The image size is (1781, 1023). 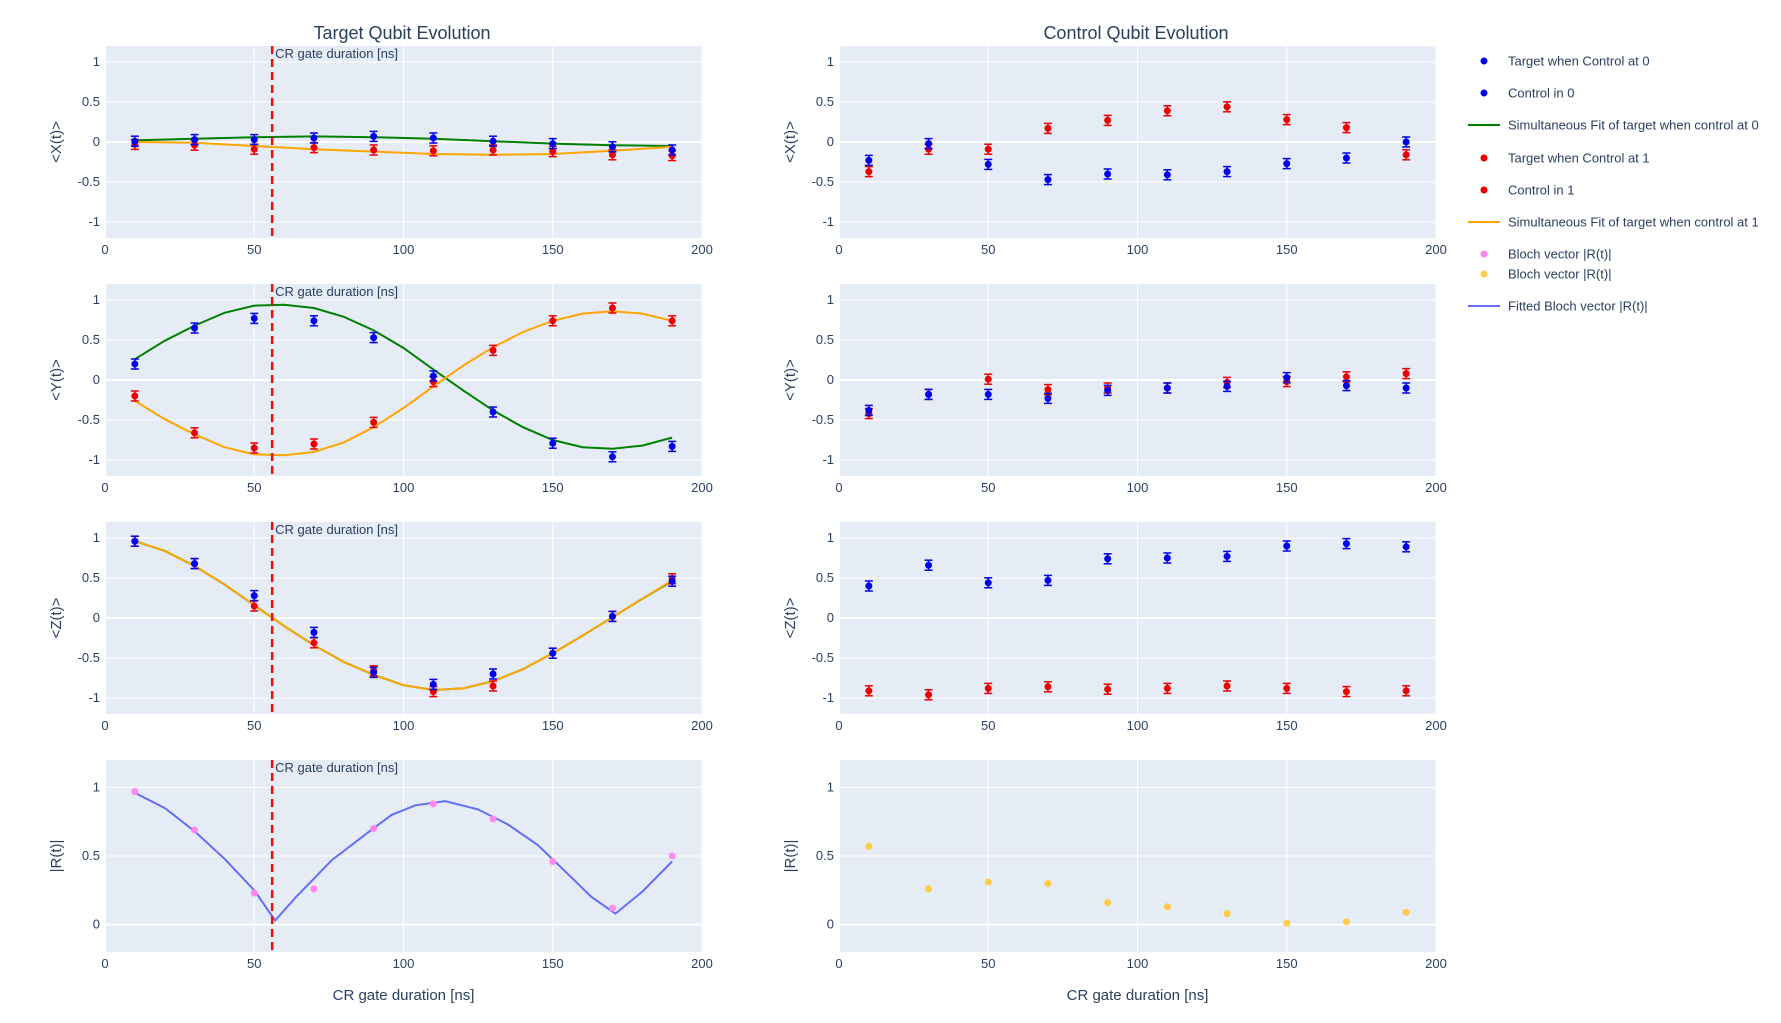 I want to click on y-axis-title: <Y(t)>, so click(x=790, y=380).